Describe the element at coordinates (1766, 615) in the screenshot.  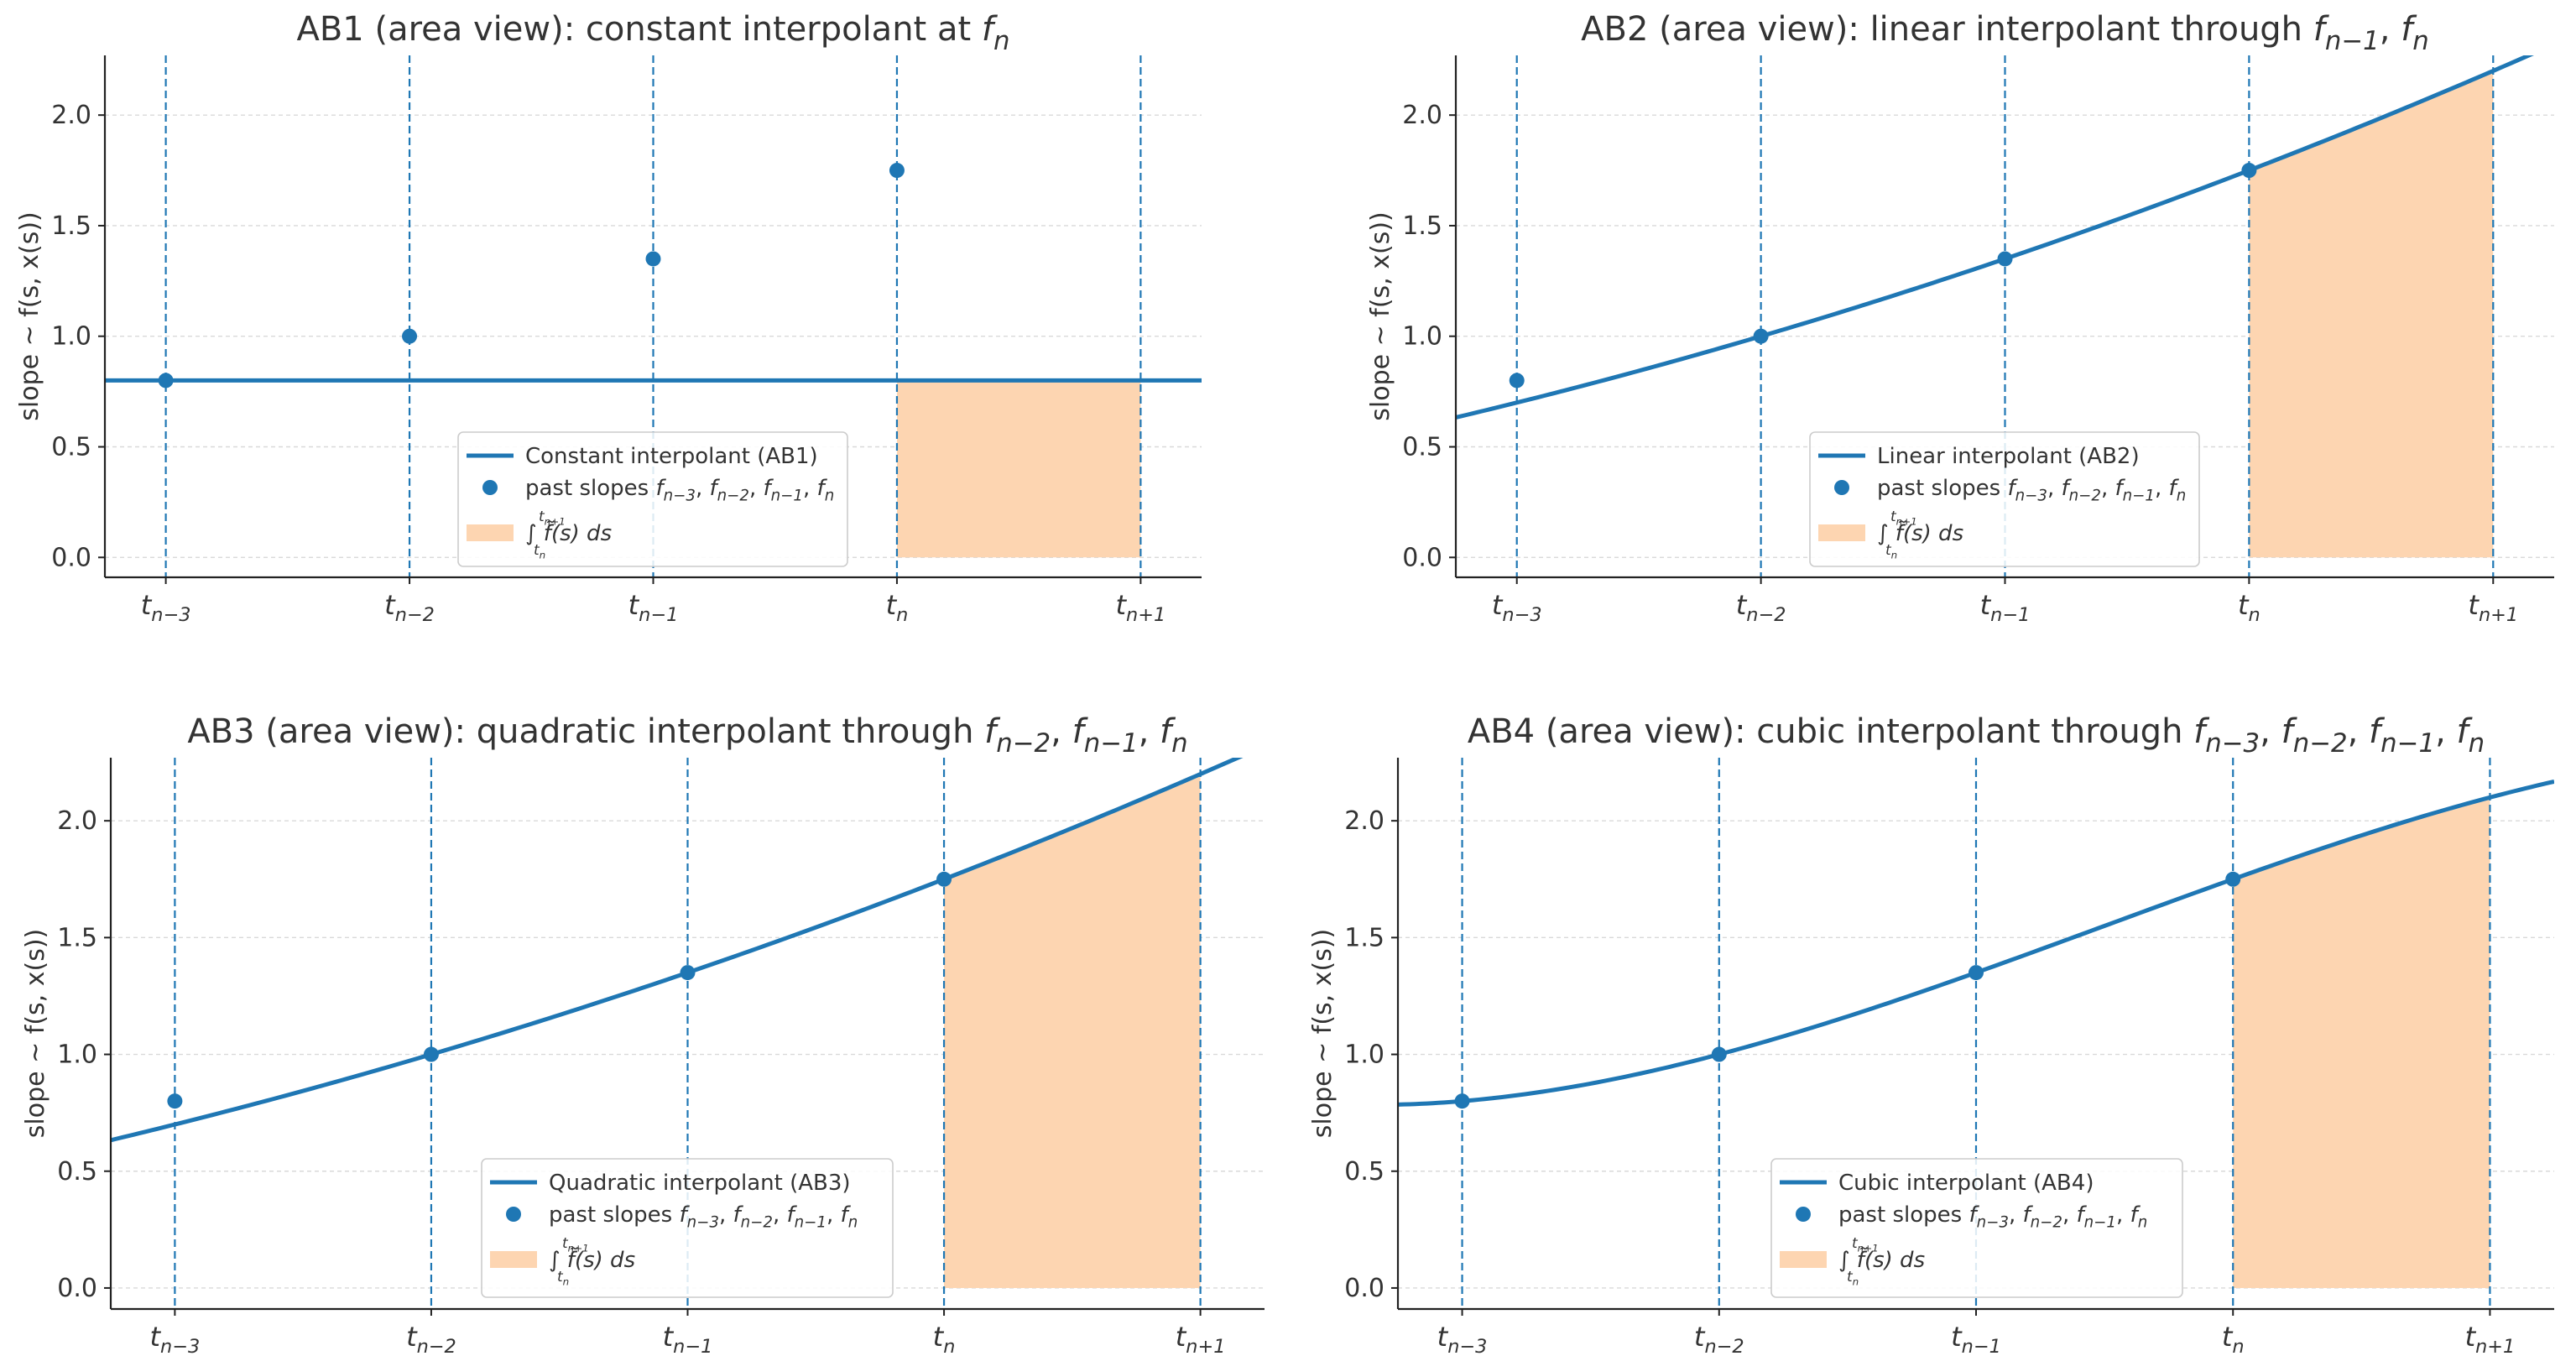
I see `x-tick-subscript: n−2` at that location.